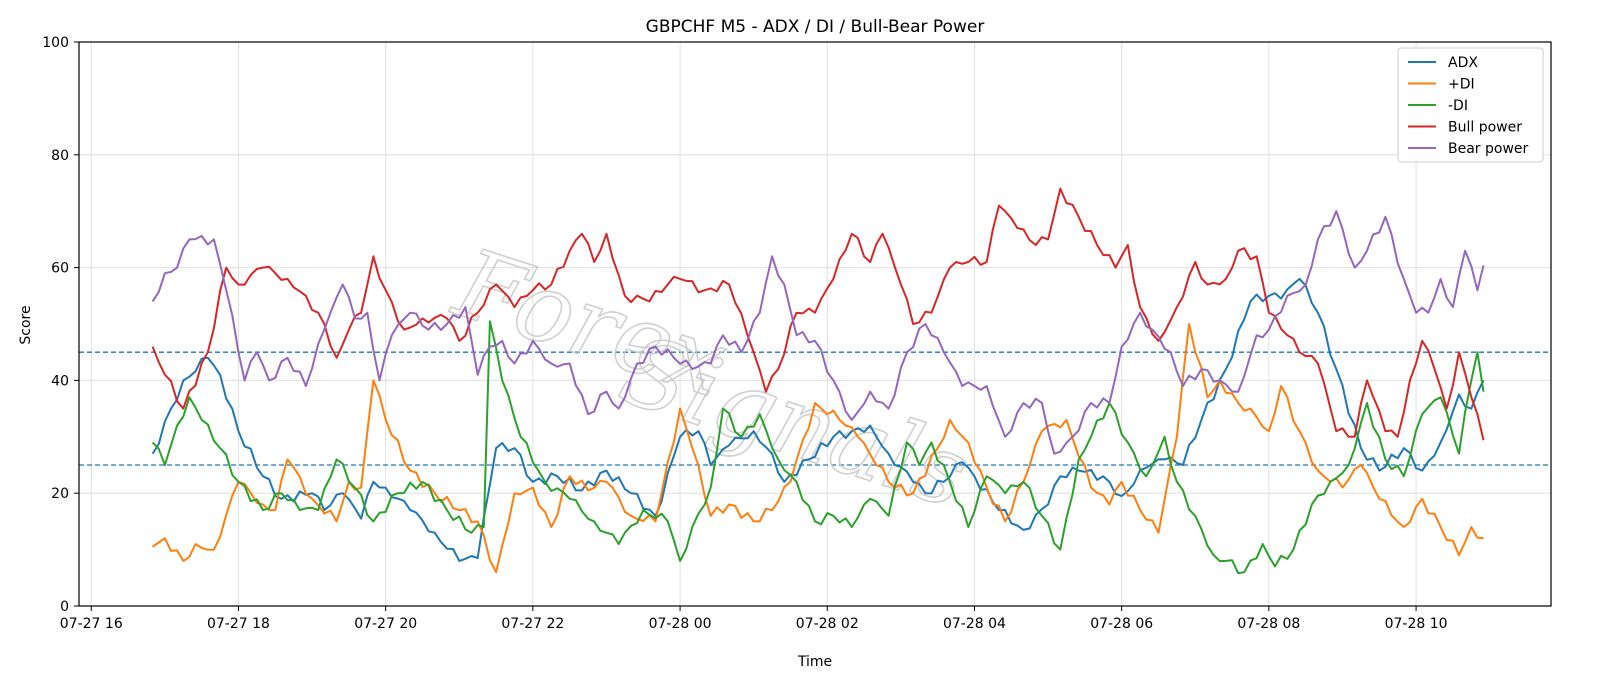 The height and width of the screenshot is (686, 1600). I want to click on chart-title: GBPCHF M5 - ADX / DI / Bull-Bear Power, so click(815, 27).